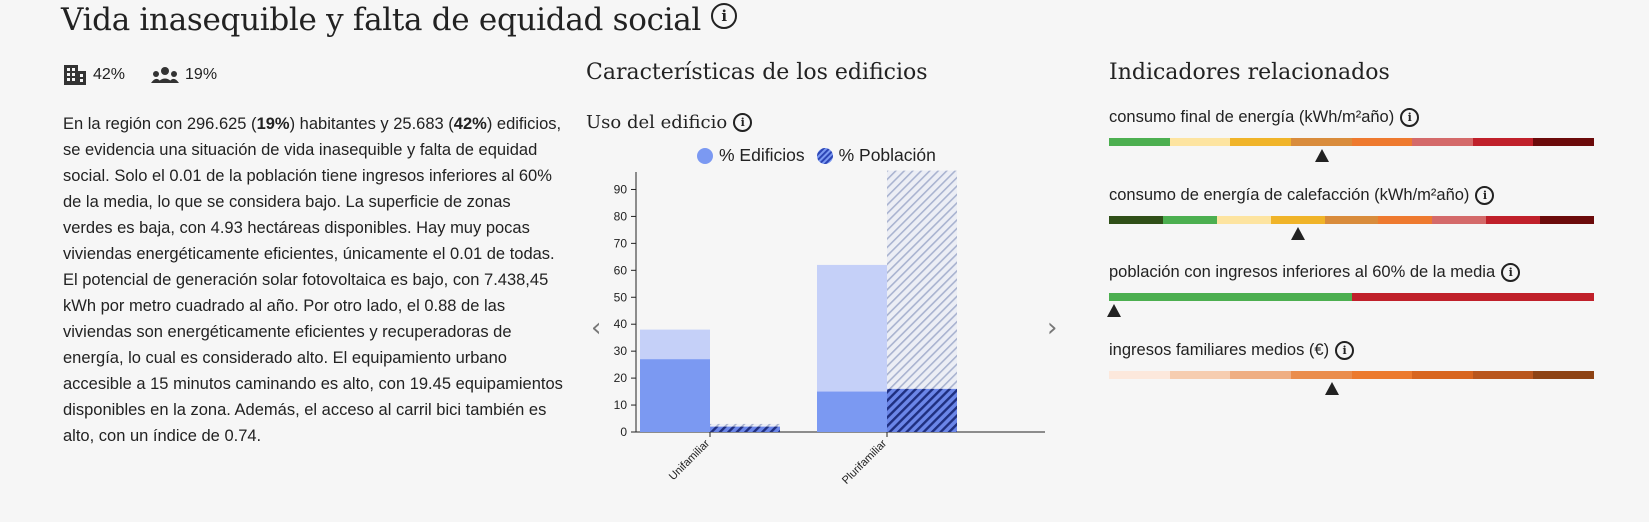 This screenshot has height=522, width=1649. What do you see at coordinates (470, 124) in the screenshot?
I see `description-bold: 42%` at bounding box center [470, 124].